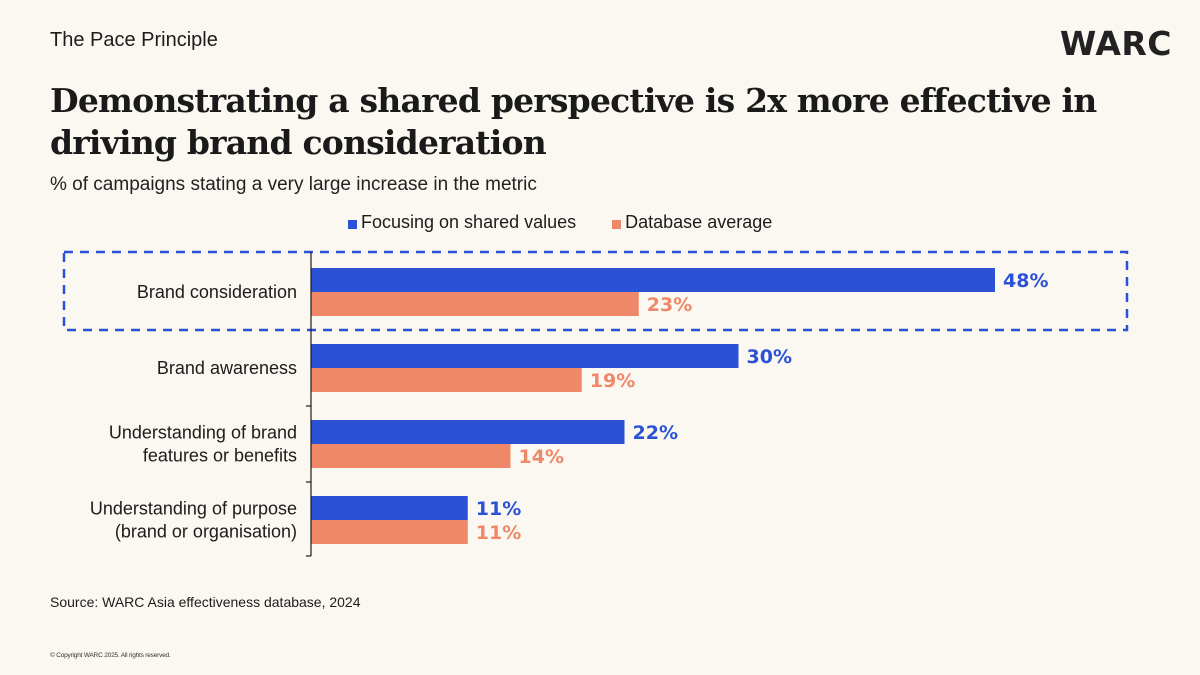 The width and height of the screenshot is (1200, 675). Describe the element at coordinates (617, 224) in the screenshot. I see `legend-swatch-database-average` at that location.